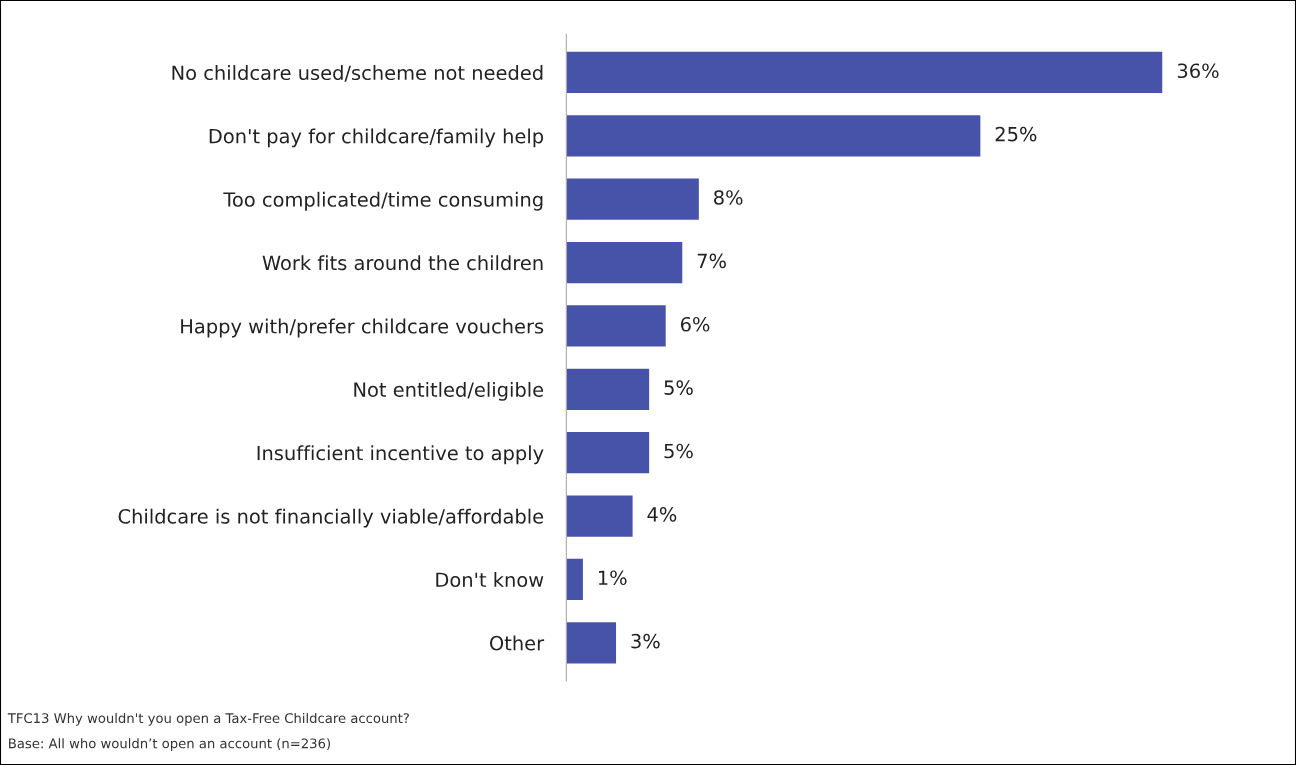  I want to click on data-label: 6%, so click(695, 324).